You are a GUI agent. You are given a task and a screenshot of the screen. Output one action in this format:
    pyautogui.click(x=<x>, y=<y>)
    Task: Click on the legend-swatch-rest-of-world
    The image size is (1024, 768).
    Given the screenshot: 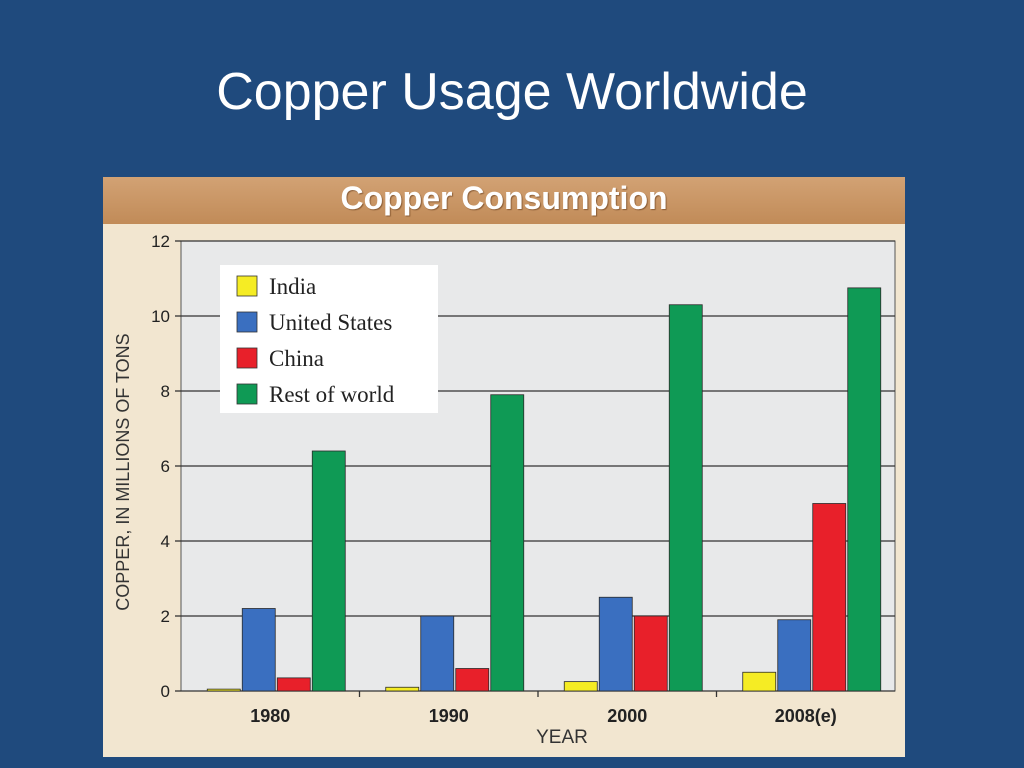 What is the action you would take?
    pyautogui.click(x=247, y=394)
    